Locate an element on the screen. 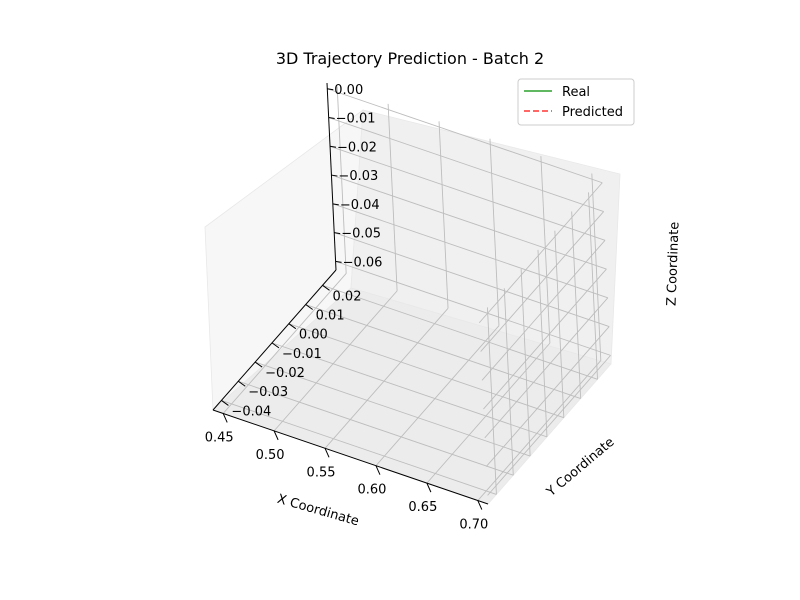  y-tick-label: −0.03 is located at coordinates (268, 392).